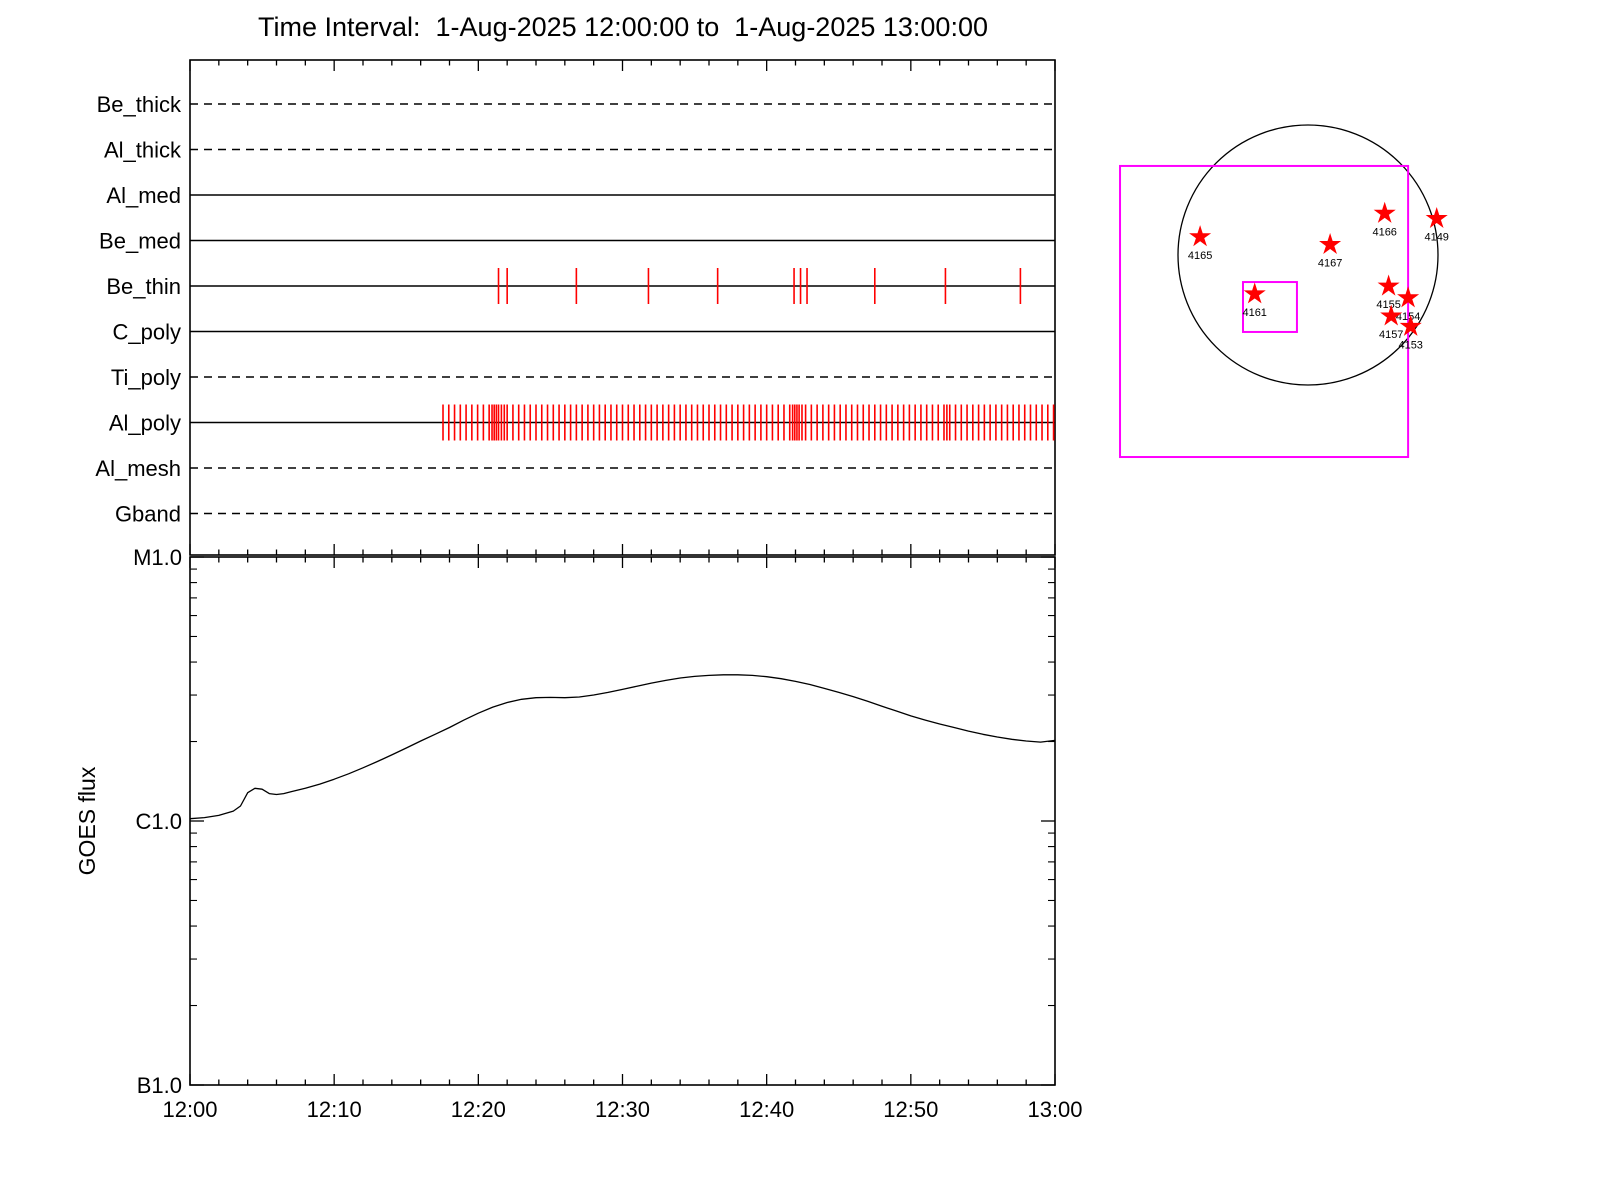 This screenshot has width=1600, height=1200. I want to click on time-label-12:00: 12:00, so click(189, 1109).